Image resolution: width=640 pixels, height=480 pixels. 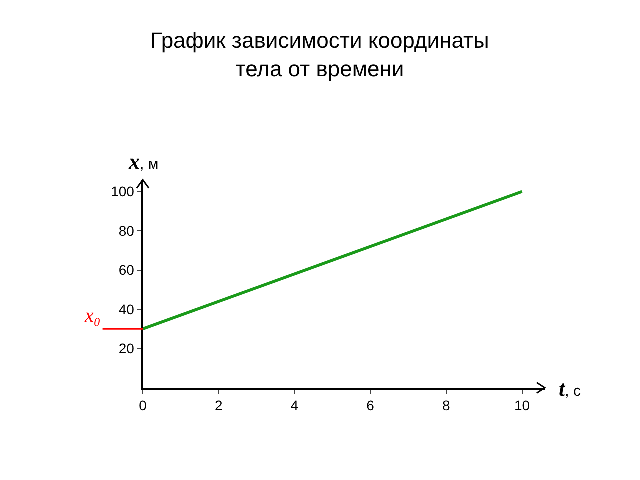 I want to click on x-tick-label: 2, so click(x=218, y=406).